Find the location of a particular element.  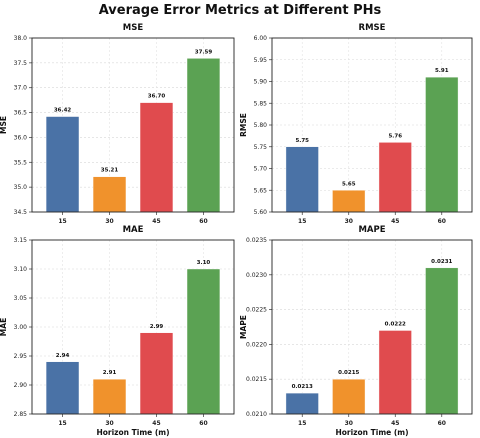

y-tick-label: 35.5 is located at coordinates (21, 162).